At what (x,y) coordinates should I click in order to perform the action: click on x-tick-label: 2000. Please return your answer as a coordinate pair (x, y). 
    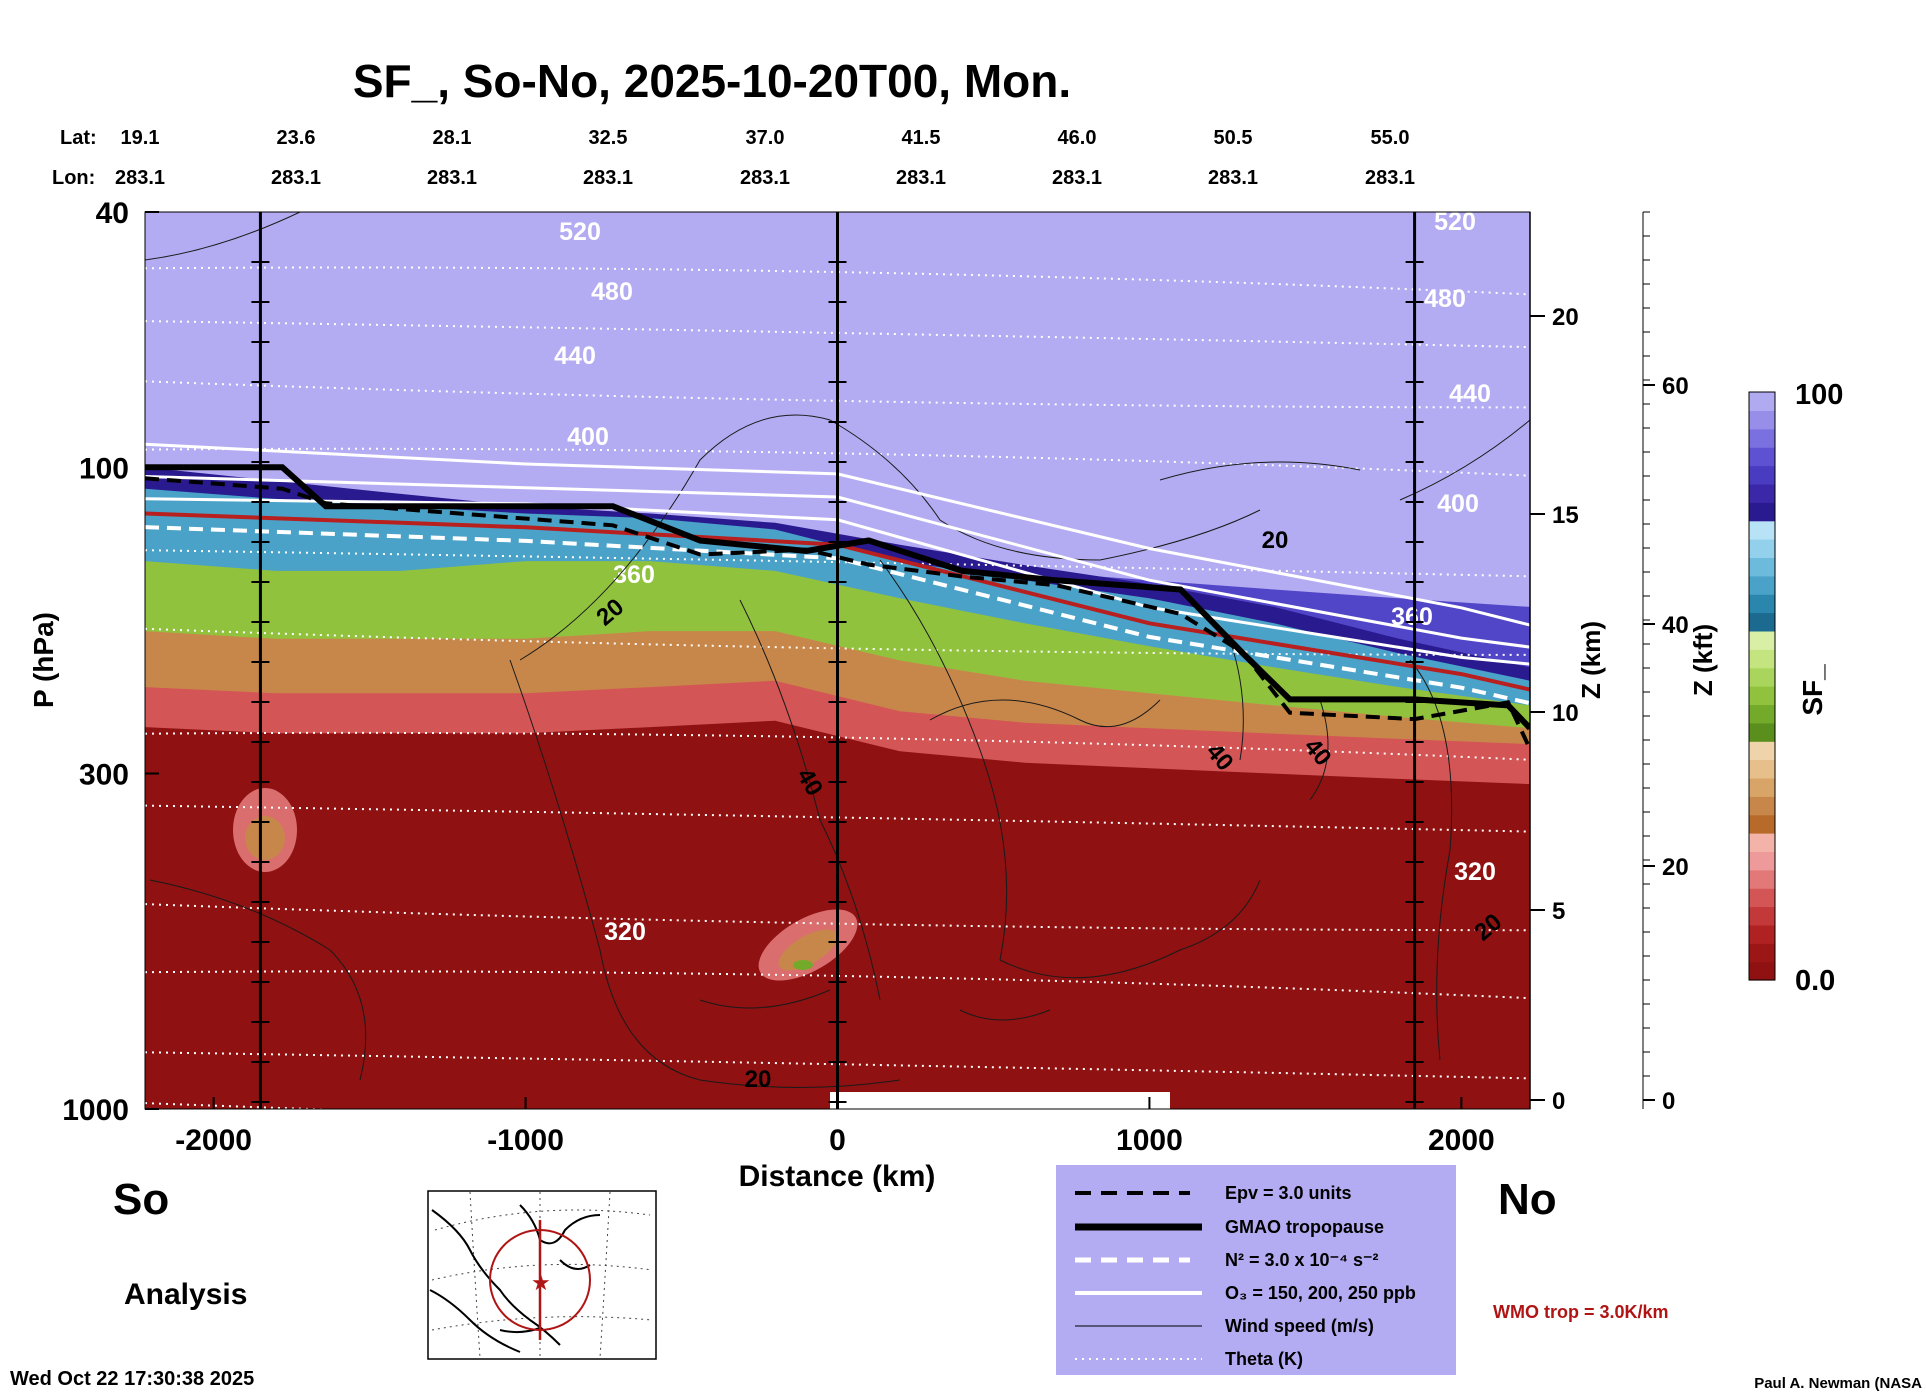
    Looking at the image, I should click on (1461, 1140).